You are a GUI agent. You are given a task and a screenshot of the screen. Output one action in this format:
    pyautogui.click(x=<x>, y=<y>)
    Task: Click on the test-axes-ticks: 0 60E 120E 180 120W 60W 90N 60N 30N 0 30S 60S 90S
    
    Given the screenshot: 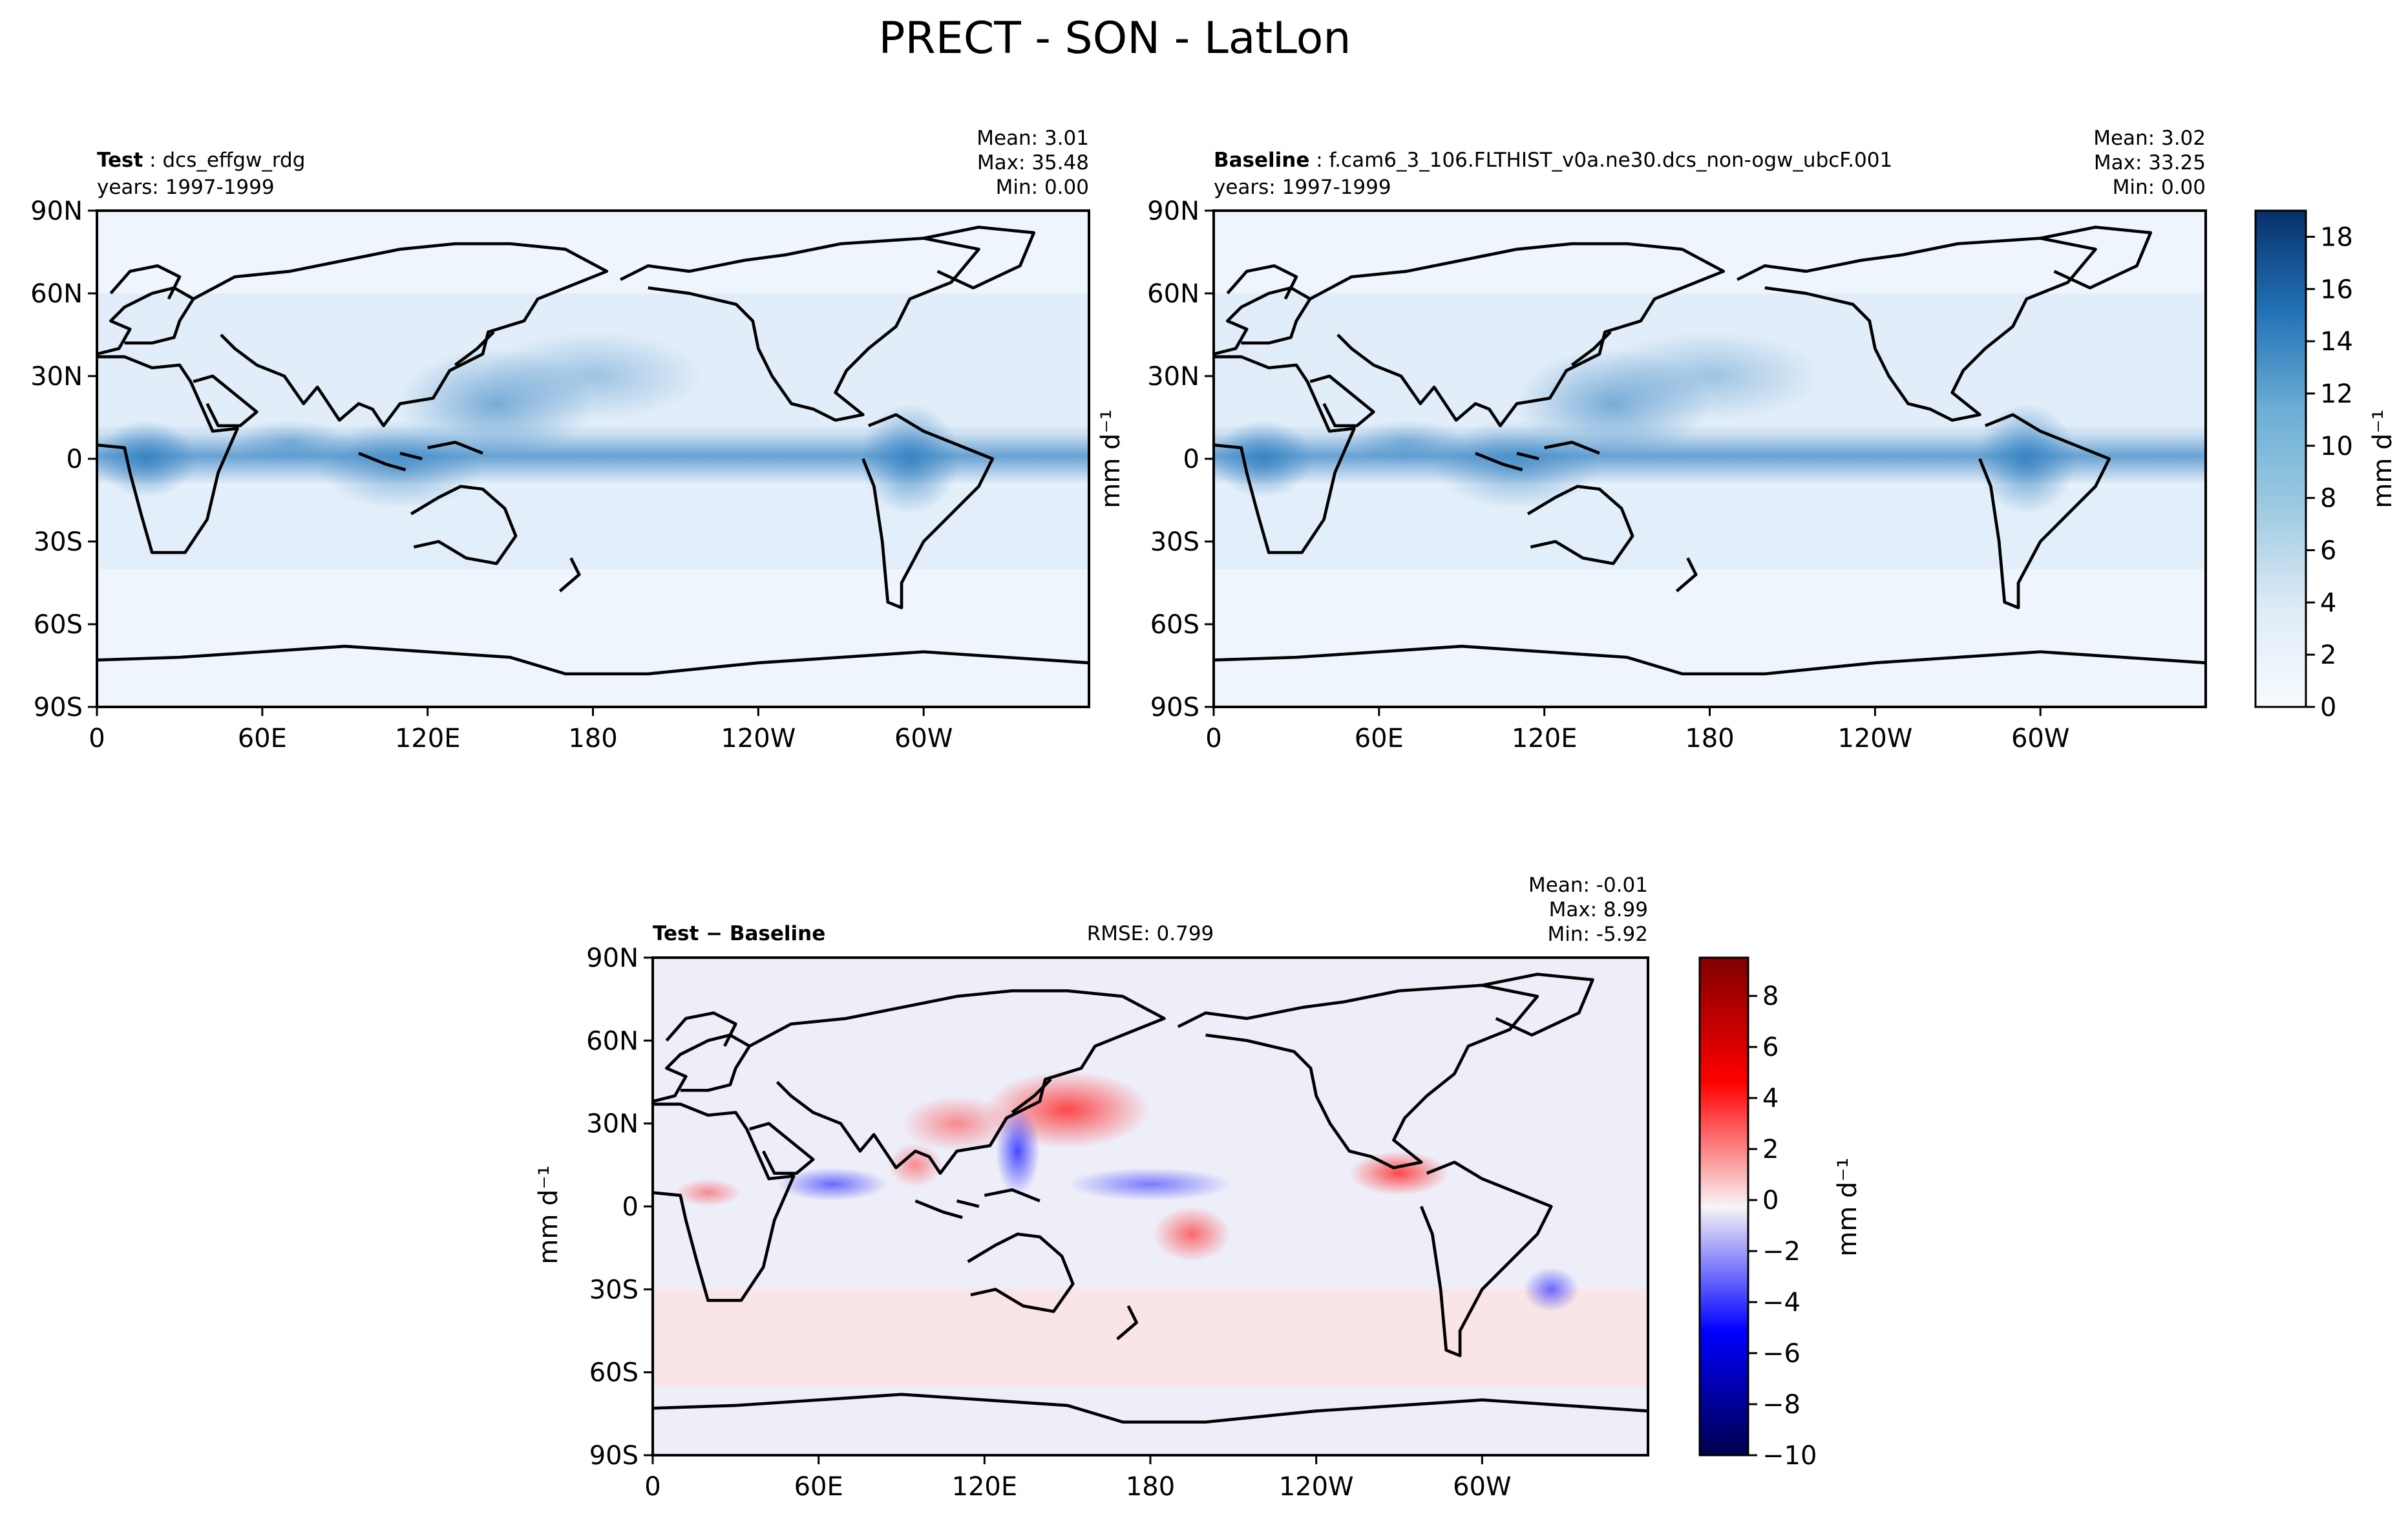 What is the action you would take?
    pyautogui.click(x=491, y=475)
    